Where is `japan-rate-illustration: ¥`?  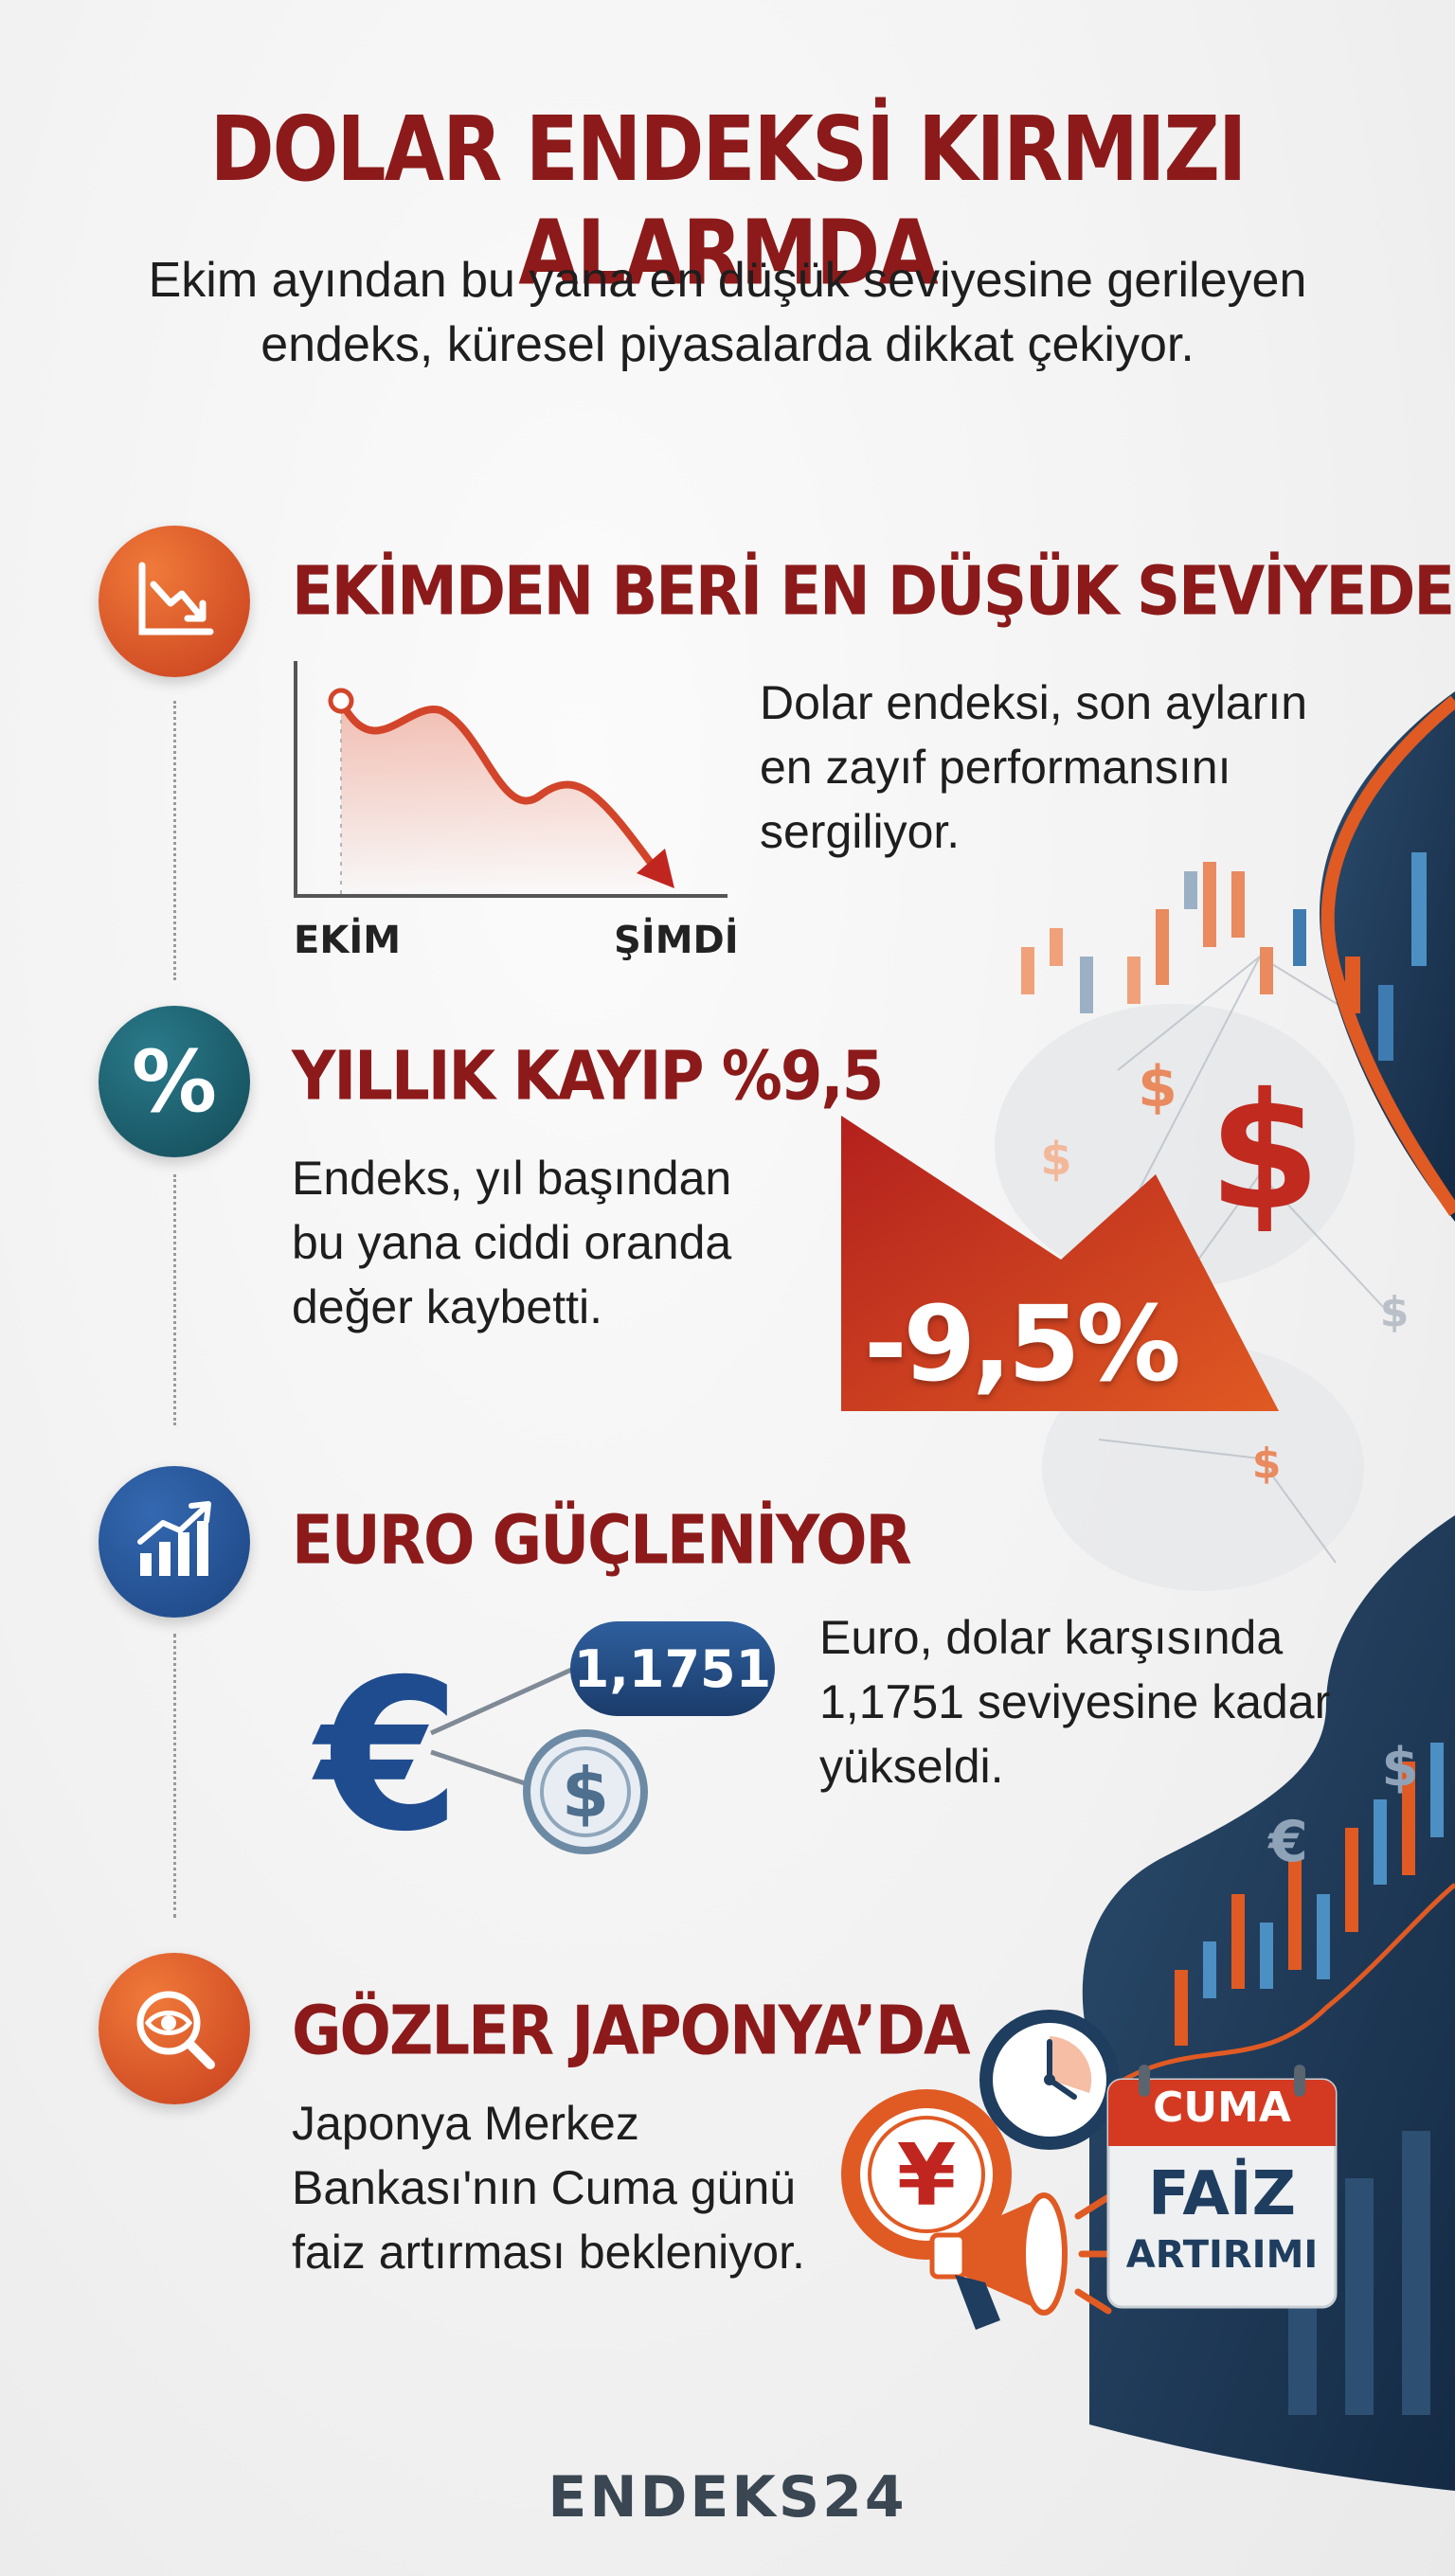 japan-rate-illustration: ¥ is located at coordinates (1089, 2170).